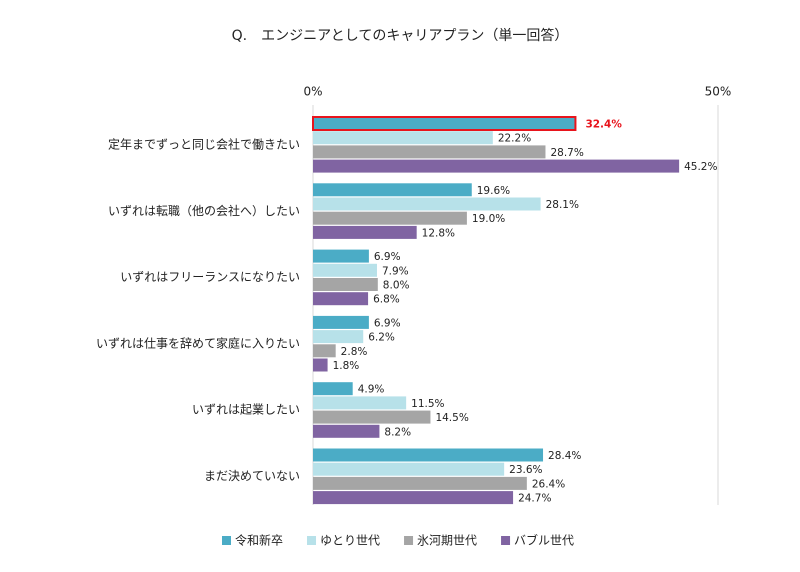 The image size is (800, 572). I want to click on value-label: 8.0%, so click(396, 286).